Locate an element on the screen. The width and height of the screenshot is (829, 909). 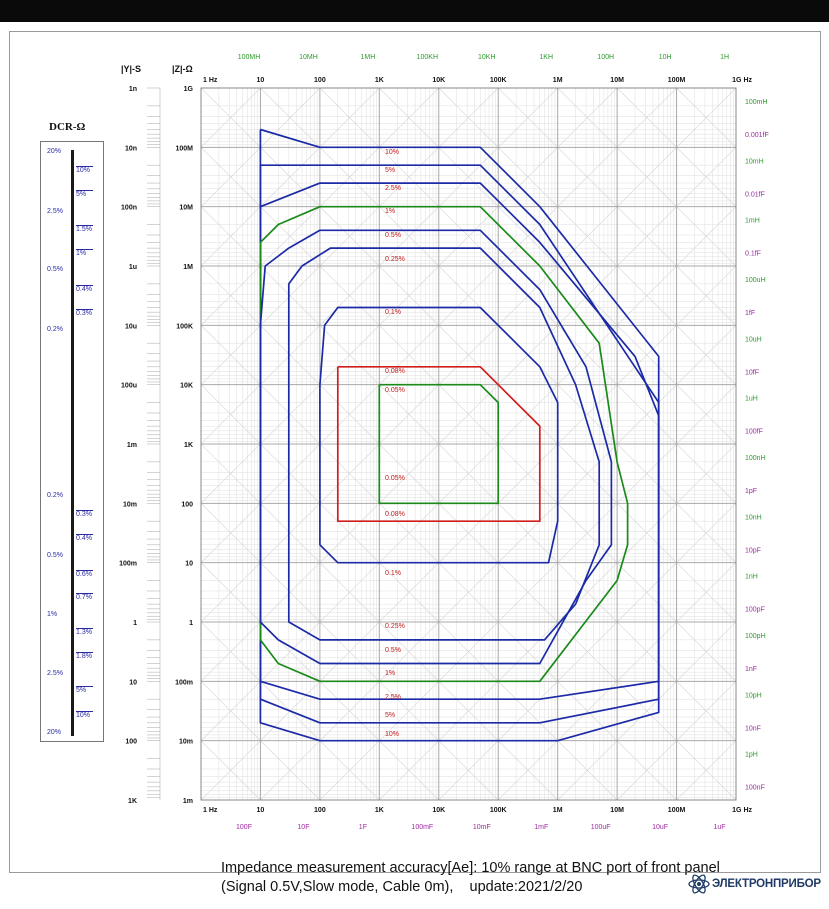
admittance-tick-label: 100n is located at coordinates (129, 208).